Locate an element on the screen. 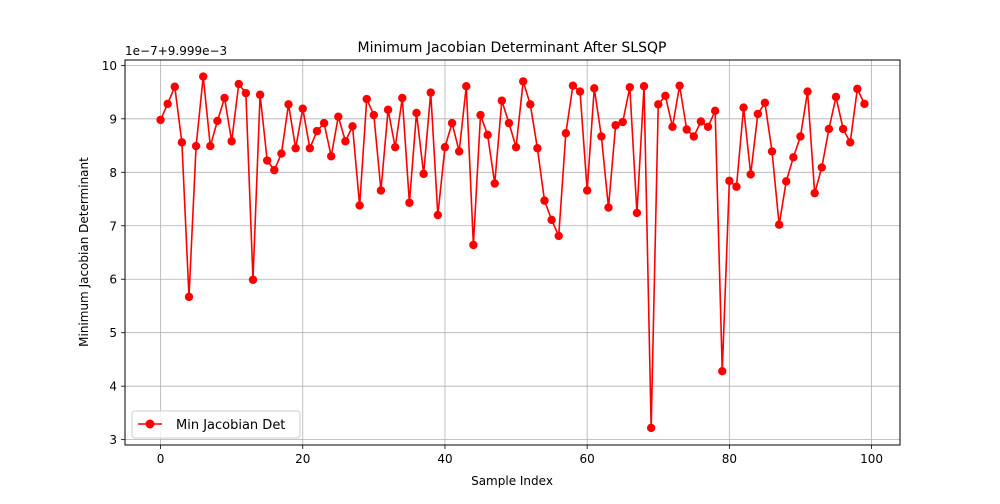 The height and width of the screenshot is (504, 1000). y-tick-label: 8 is located at coordinates (113, 173).